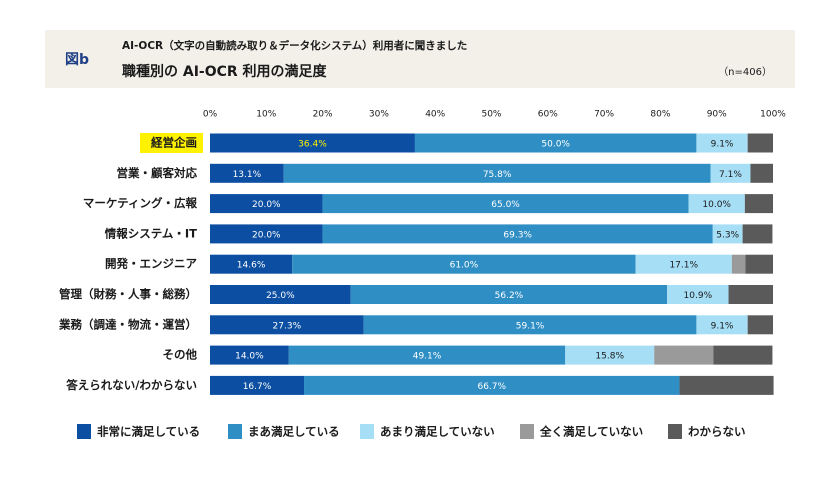 The width and height of the screenshot is (840, 477). I want to click on value-label: 15.8%, so click(609, 357).